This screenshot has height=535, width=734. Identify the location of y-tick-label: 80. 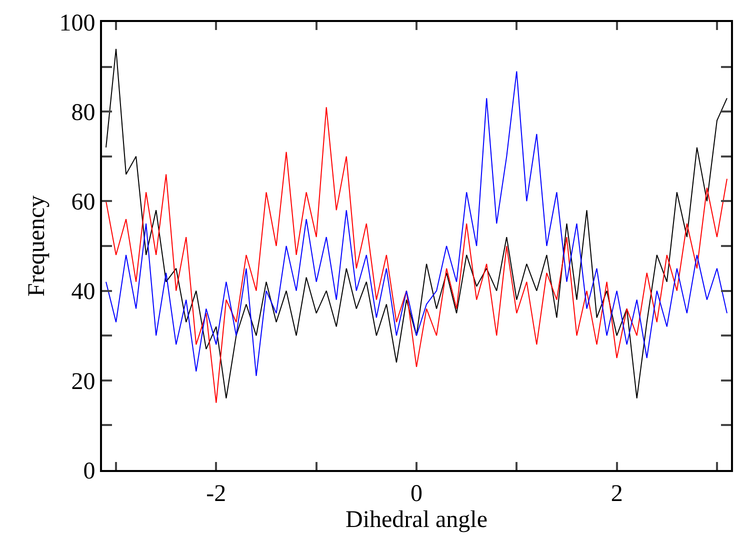
(83, 113).